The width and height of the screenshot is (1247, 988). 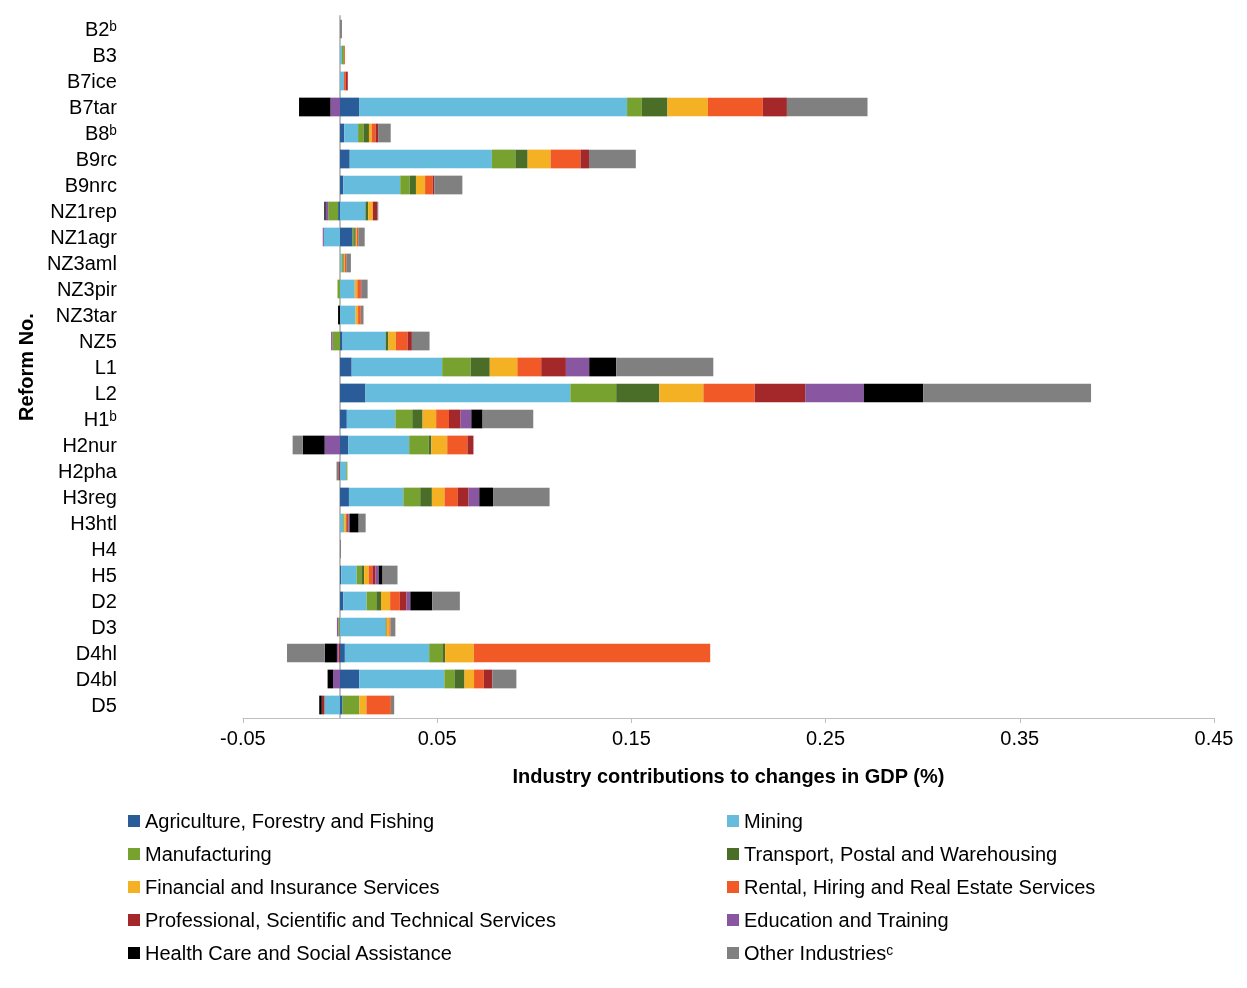 I want to click on y-tick-label: L2, so click(x=105, y=393).